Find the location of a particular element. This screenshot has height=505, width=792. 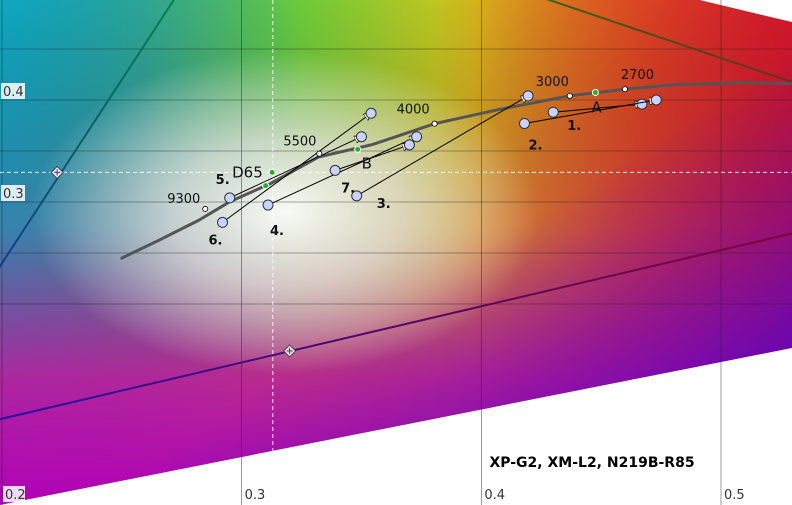

cct-marker: 3000 is located at coordinates (554, 87).